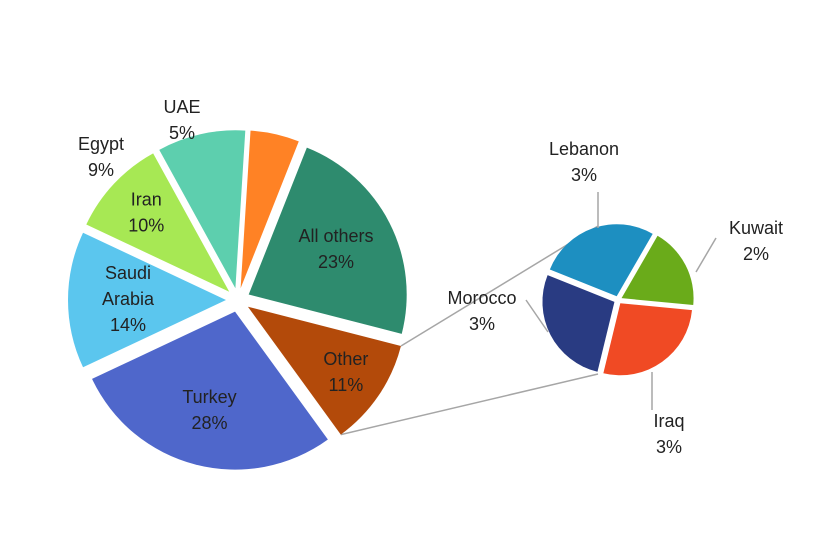 Image resolution: width=820 pixels, height=550 pixels. I want to click on label-other-name: Other, so click(345, 359).